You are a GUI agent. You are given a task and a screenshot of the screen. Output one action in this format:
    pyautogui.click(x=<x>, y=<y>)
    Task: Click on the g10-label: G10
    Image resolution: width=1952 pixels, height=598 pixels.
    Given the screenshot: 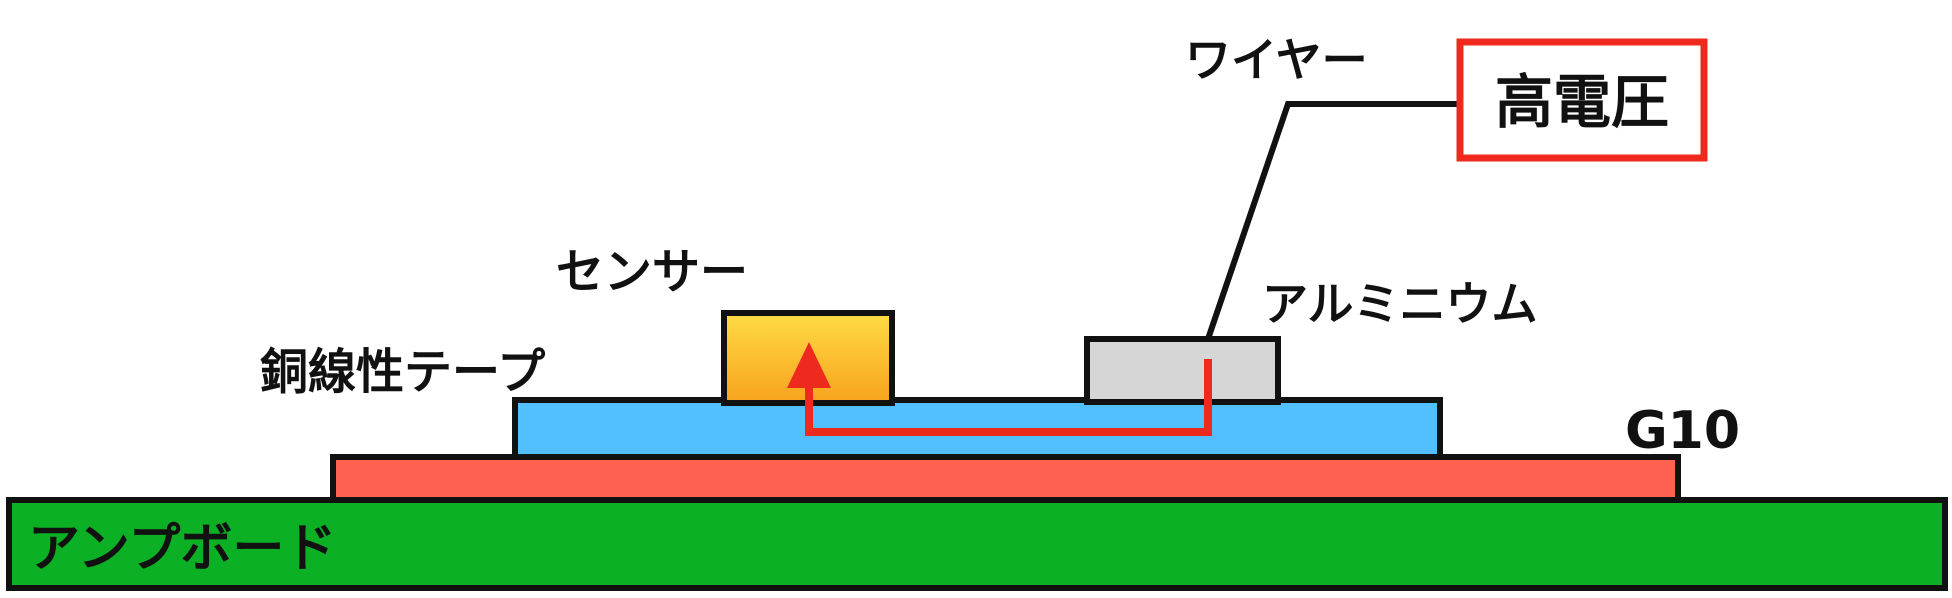 What is the action you would take?
    pyautogui.click(x=1682, y=431)
    